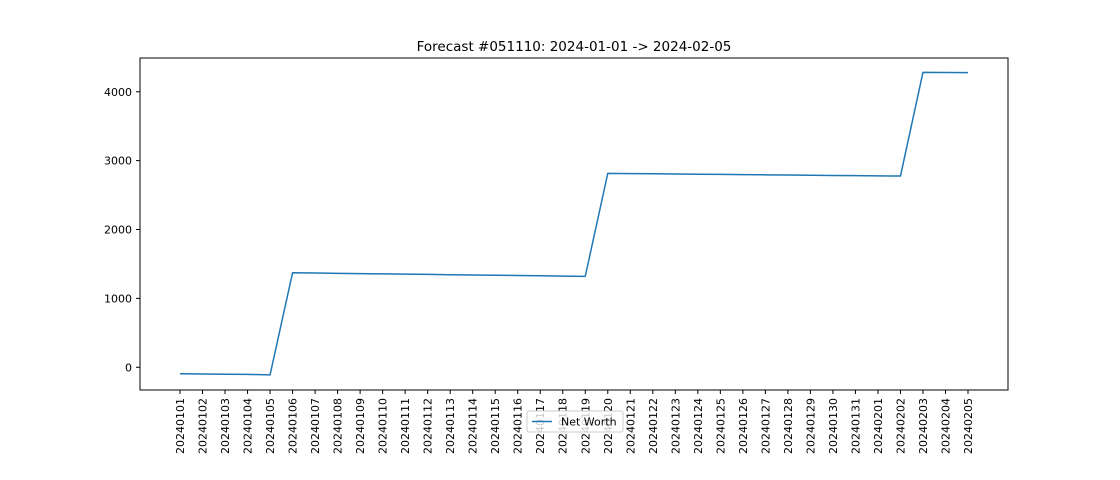  I want to click on y-tick-label: 4000, so click(118, 92).